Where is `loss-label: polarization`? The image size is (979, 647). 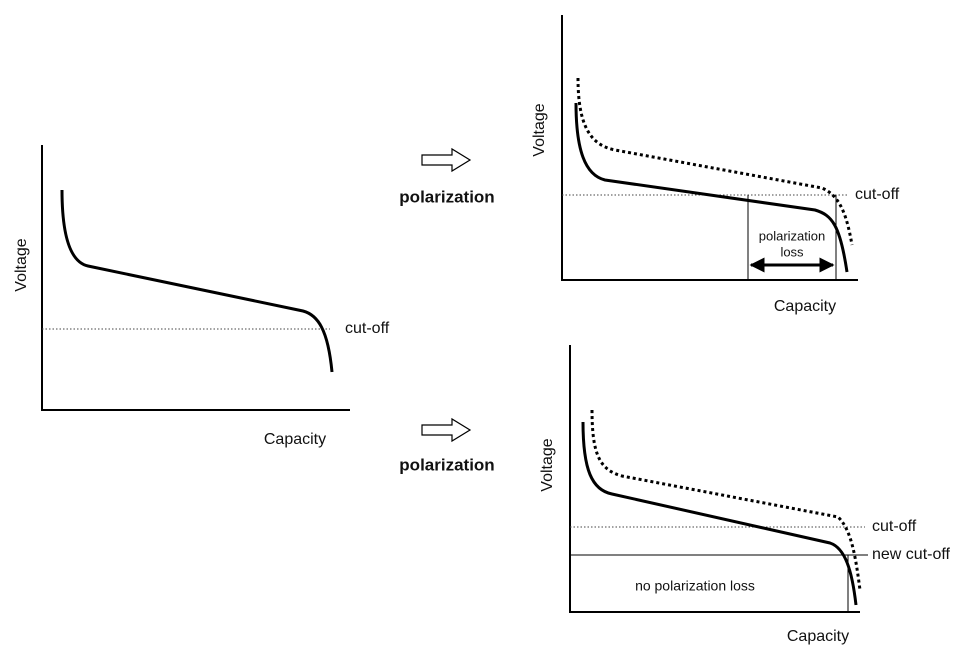 loss-label: polarization is located at coordinates (792, 235).